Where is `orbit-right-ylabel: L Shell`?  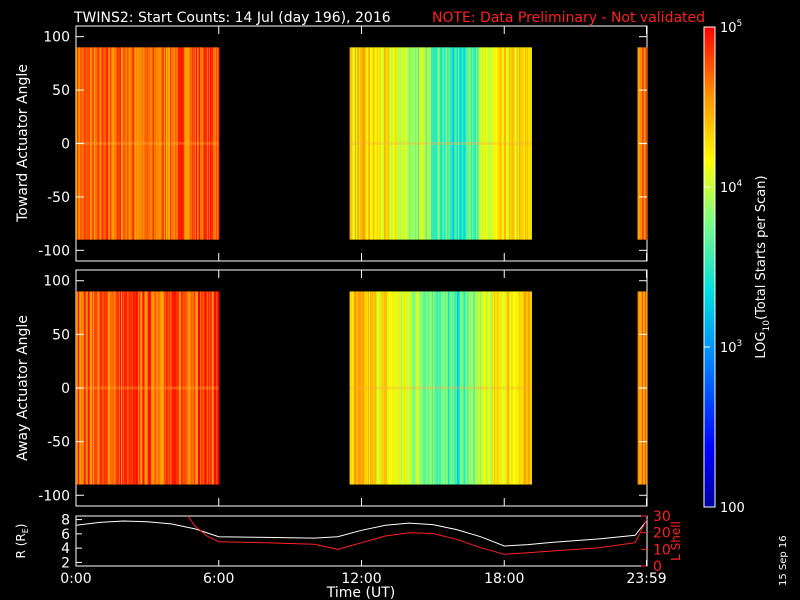 orbit-right-ylabel: L Shell is located at coordinates (676, 541).